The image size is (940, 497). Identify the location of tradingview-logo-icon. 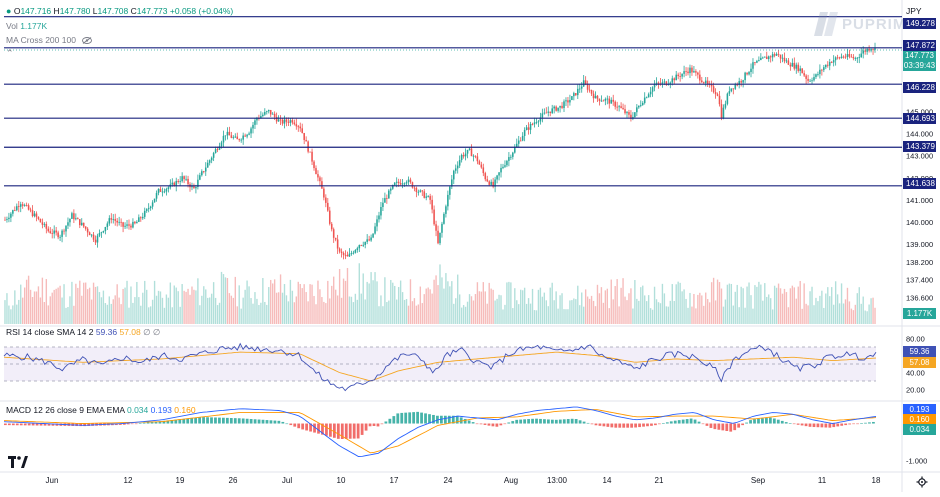
(18, 462).